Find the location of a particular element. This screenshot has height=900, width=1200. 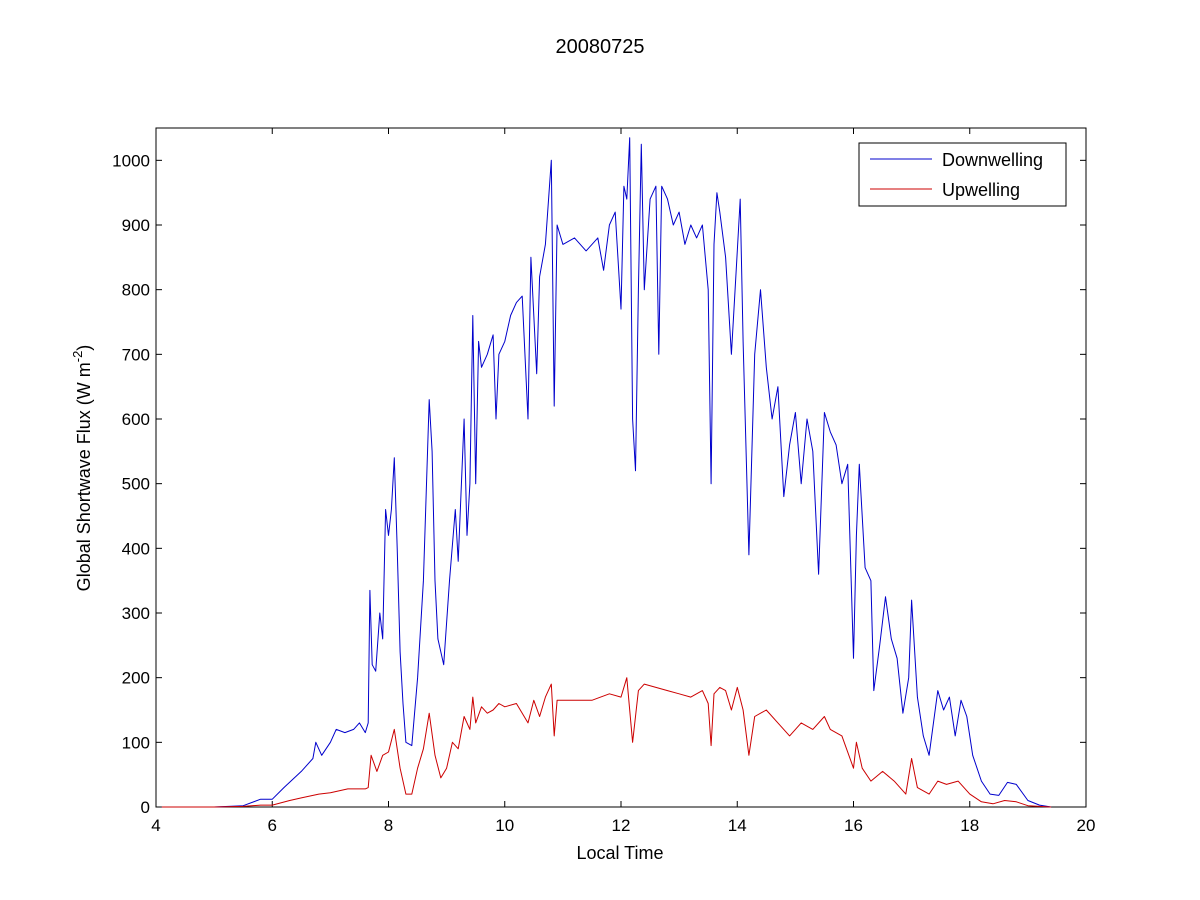

y-axis-label-main: Global Shortwave Flux (W m is located at coordinates (84, 476).